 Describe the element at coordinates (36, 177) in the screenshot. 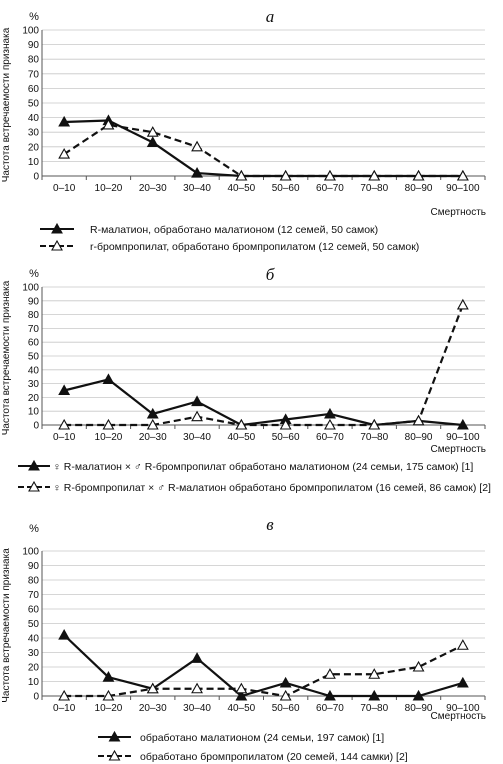

I see `y-tick-label: 0` at that location.